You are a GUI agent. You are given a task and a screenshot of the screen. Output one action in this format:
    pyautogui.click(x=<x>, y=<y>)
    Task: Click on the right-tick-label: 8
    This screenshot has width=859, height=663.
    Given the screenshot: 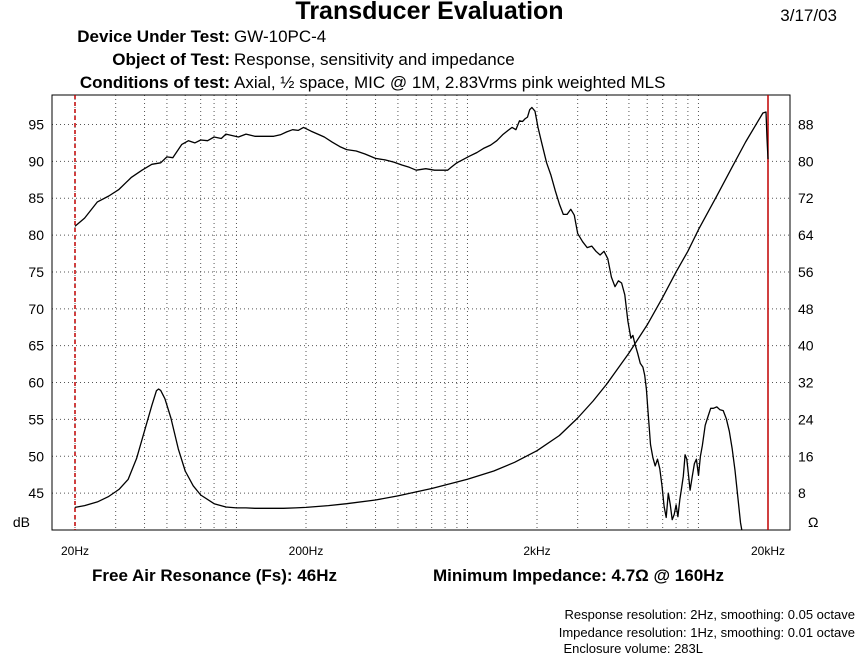 What is the action you would take?
    pyautogui.click(x=802, y=493)
    